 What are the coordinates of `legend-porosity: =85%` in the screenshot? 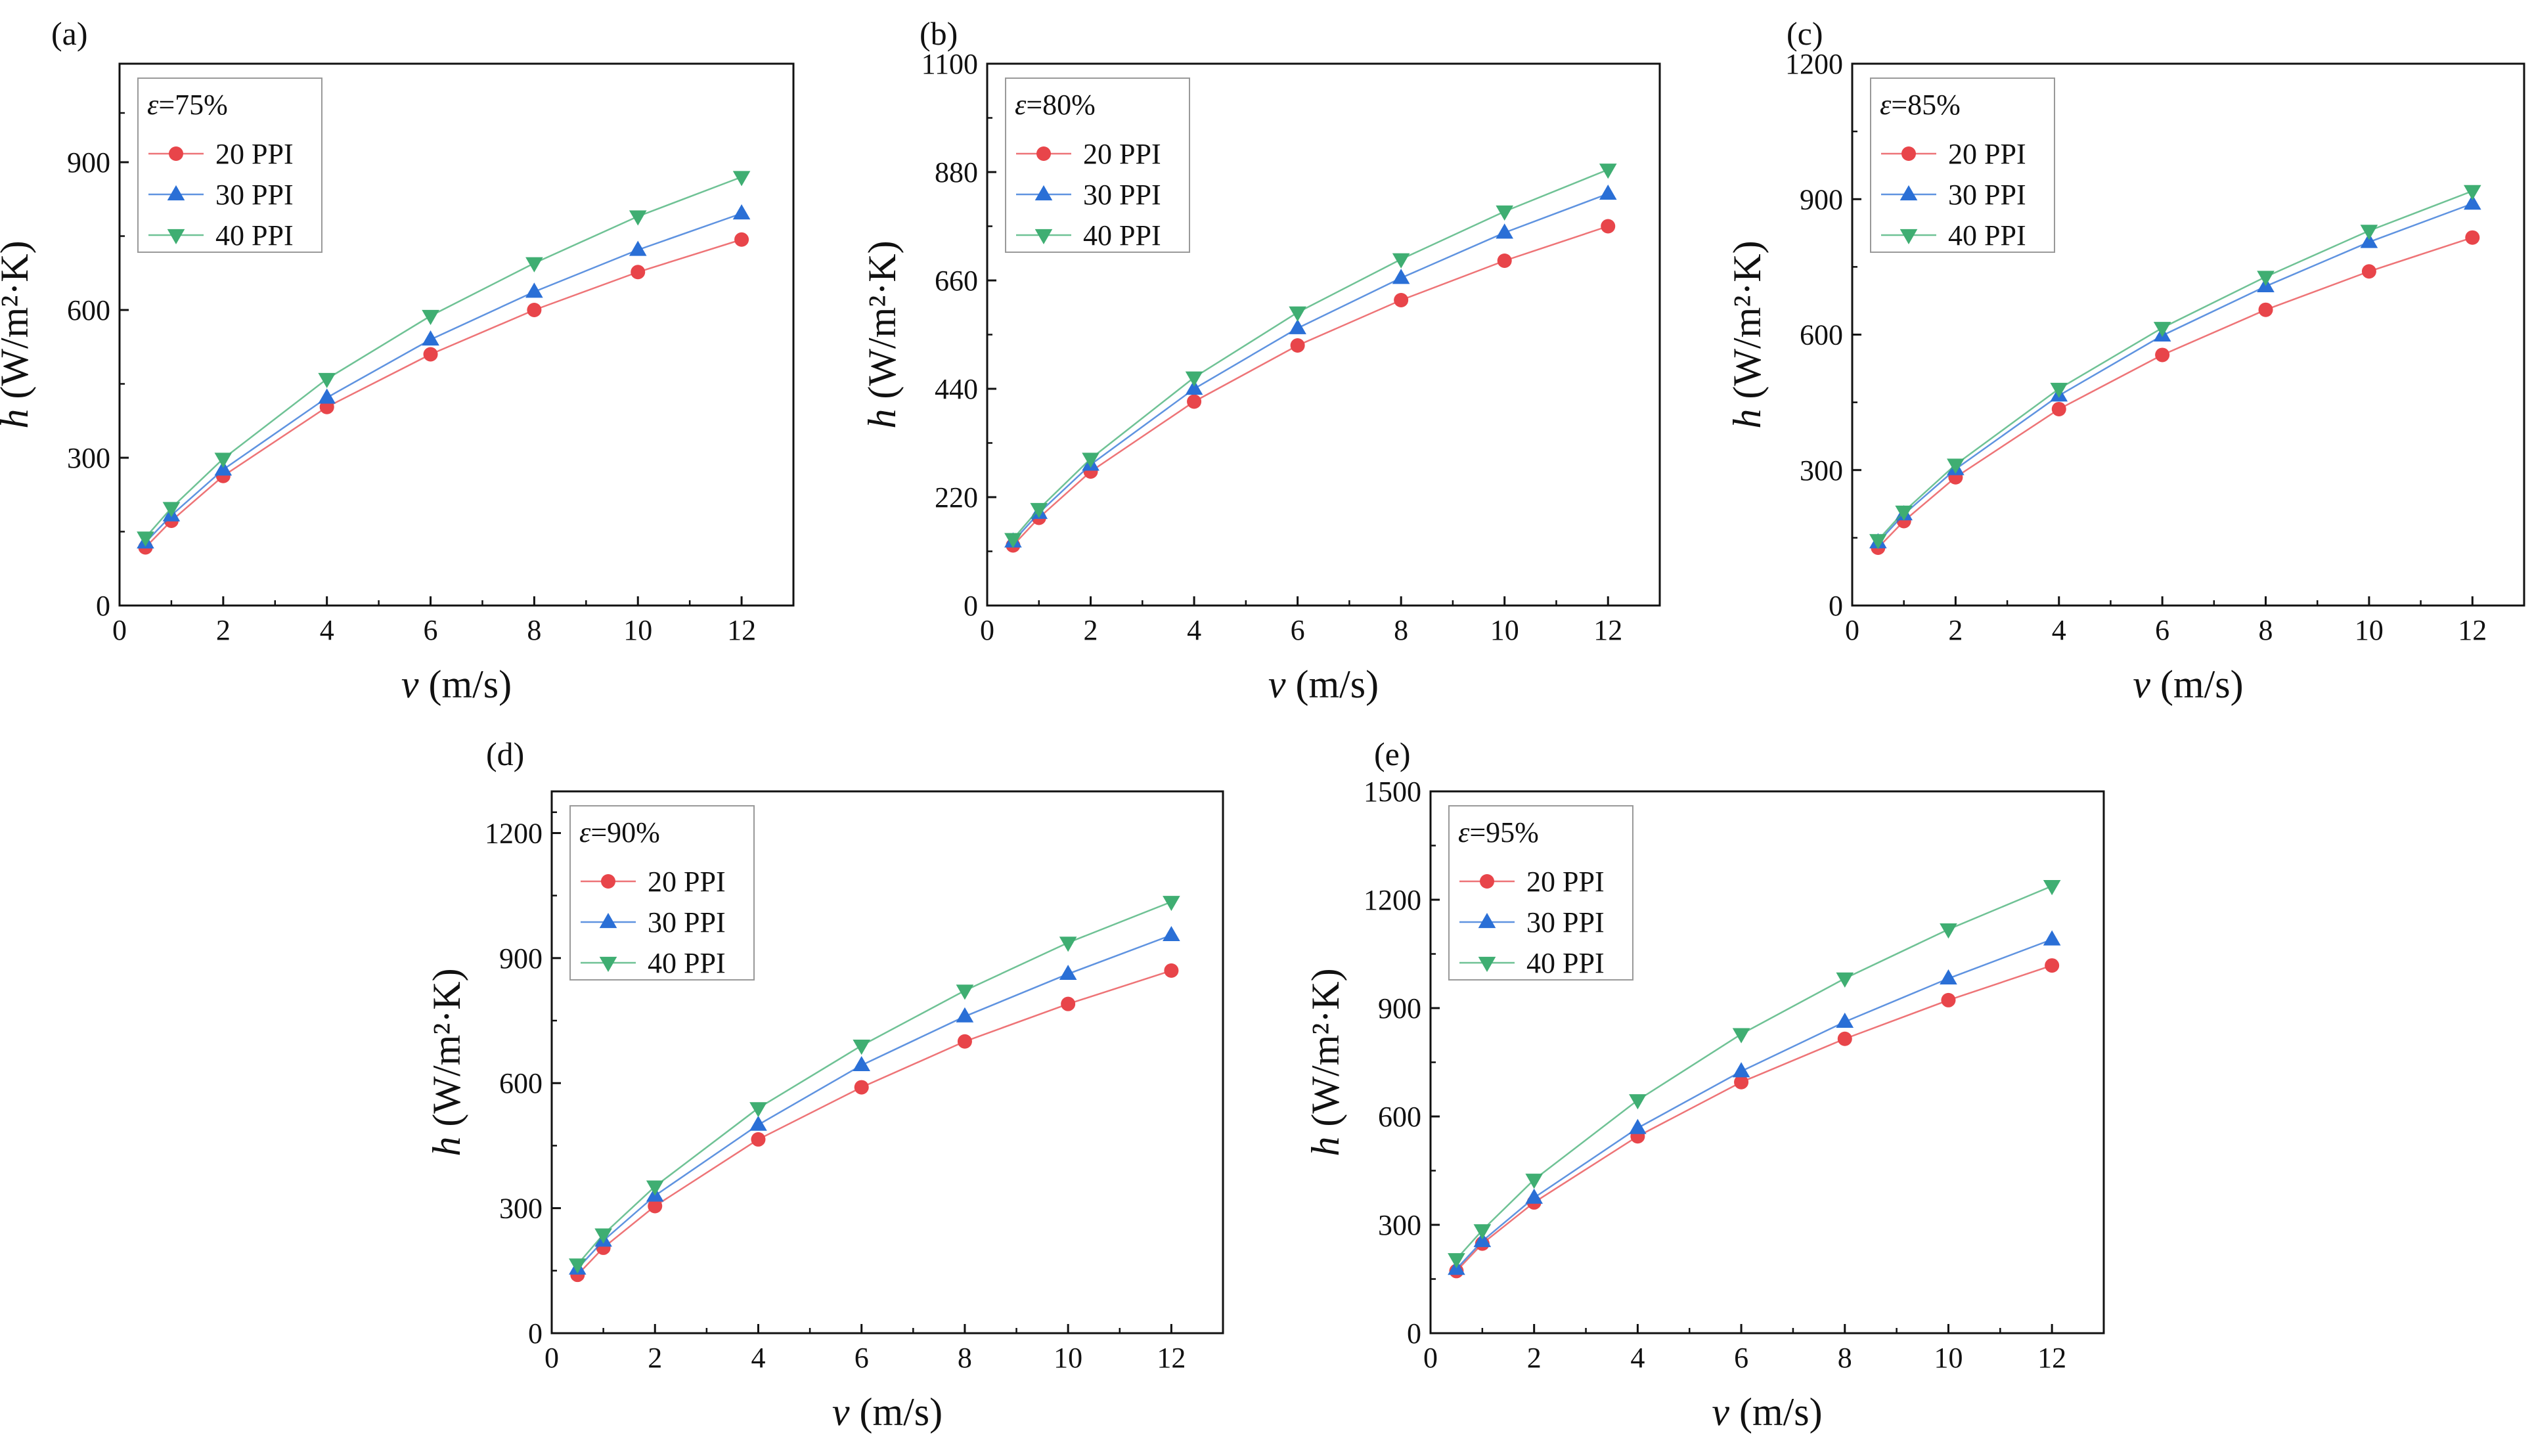 It's located at (1926, 105).